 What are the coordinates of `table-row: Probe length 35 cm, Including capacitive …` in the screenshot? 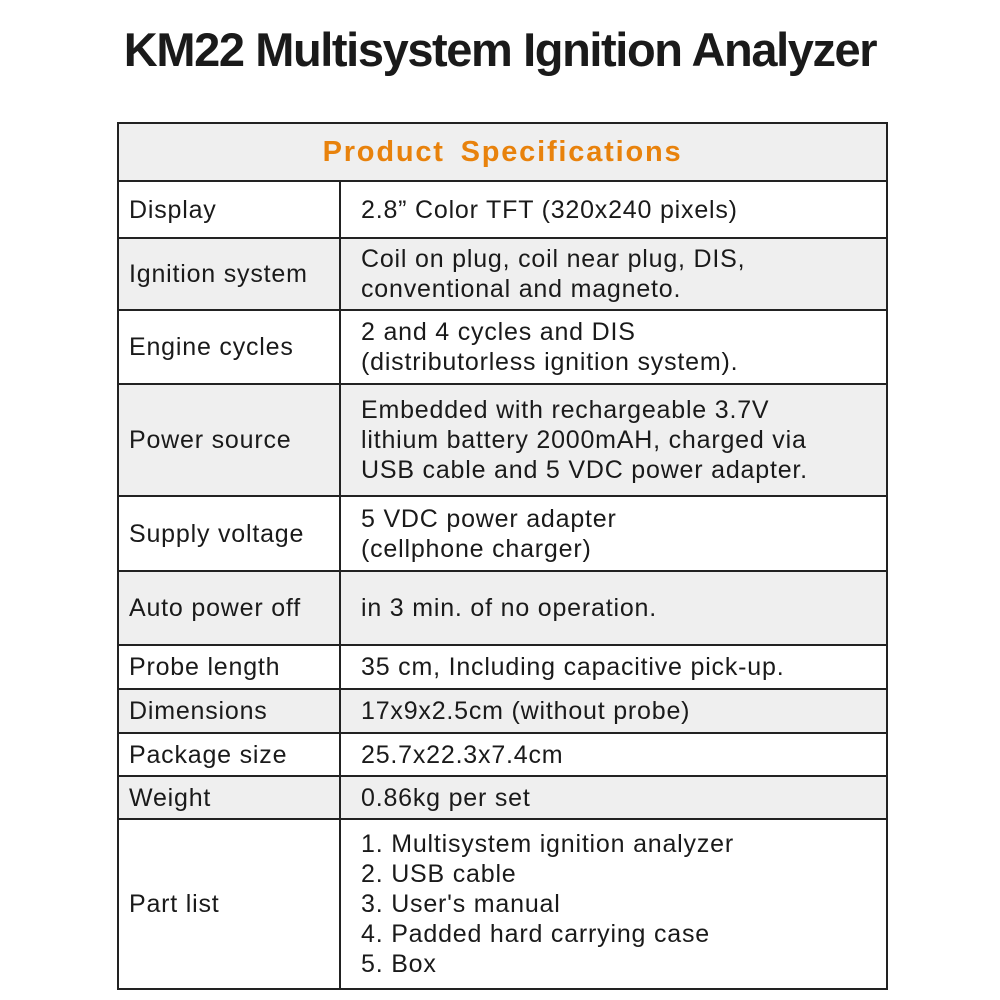 It's located at (502, 667).